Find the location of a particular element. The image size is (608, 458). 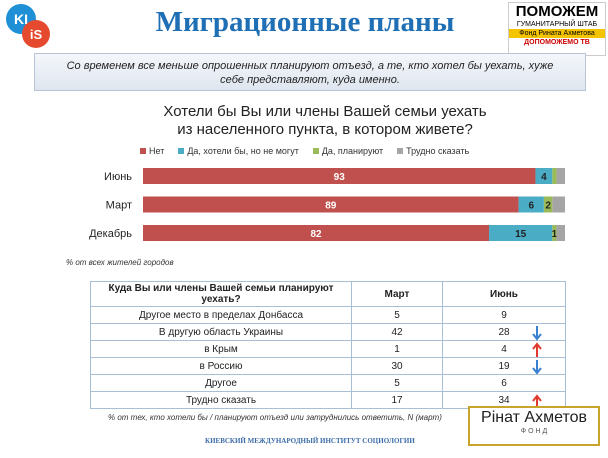

category-label: Июнь is located at coordinates (118, 177).